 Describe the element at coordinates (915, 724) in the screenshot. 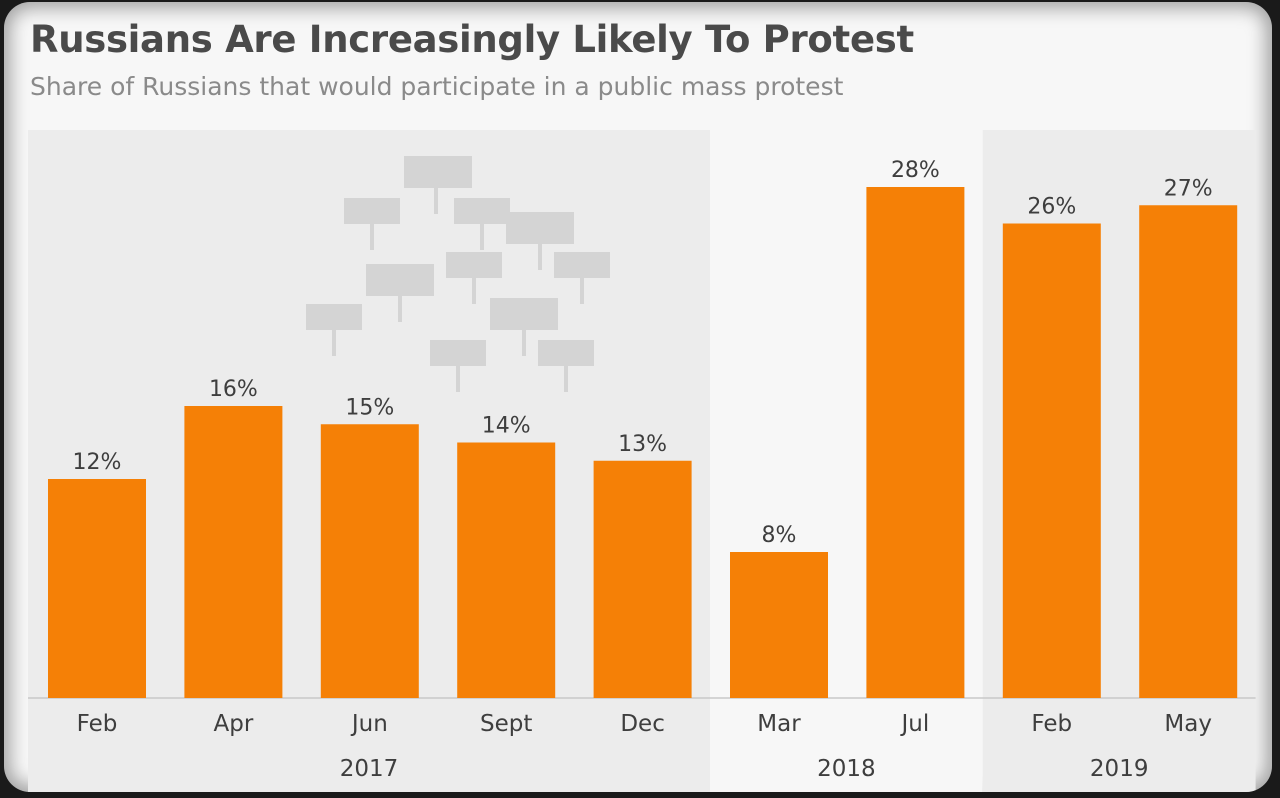

I see `x-tick-label: Jul` at that location.